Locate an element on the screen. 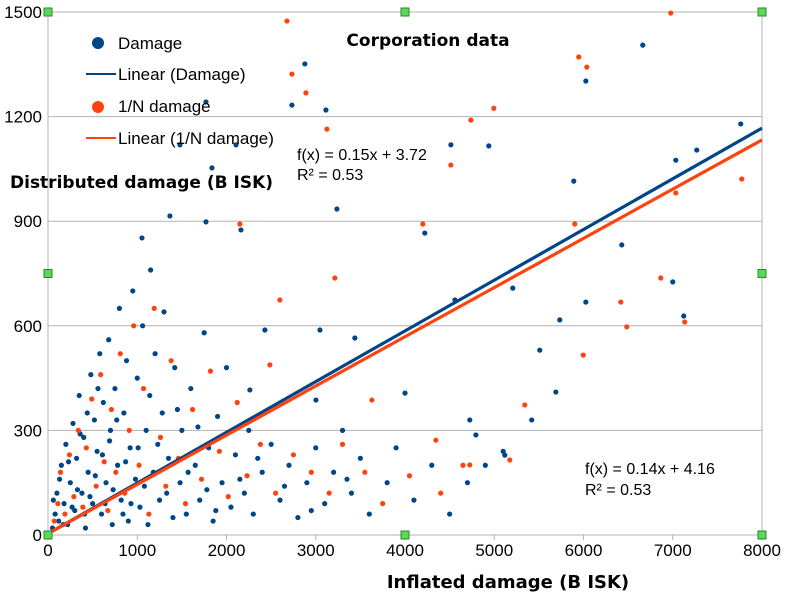 Image resolution: width=800 pixels, height=600 pixels. legend-marker-1n-damage is located at coordinates (98, 107).